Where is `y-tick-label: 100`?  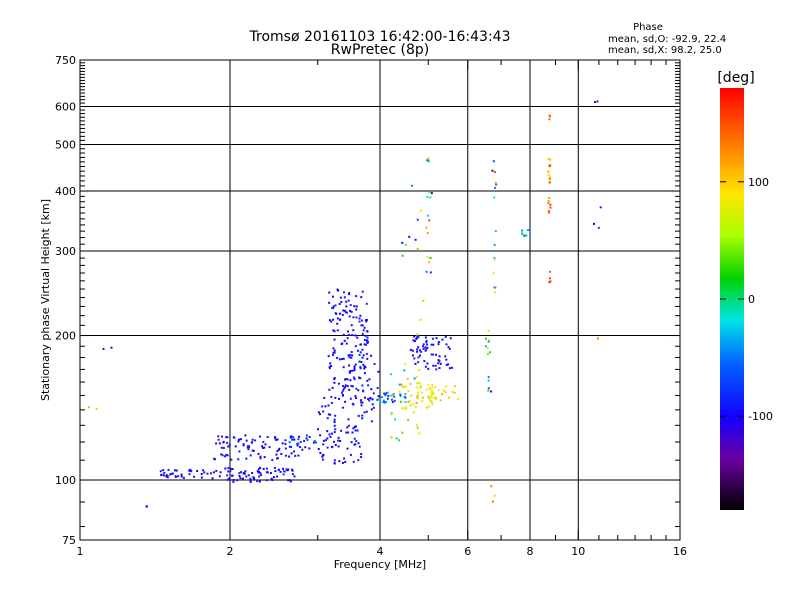
y-tick-label: 100 is located at coordinates (65, 480).